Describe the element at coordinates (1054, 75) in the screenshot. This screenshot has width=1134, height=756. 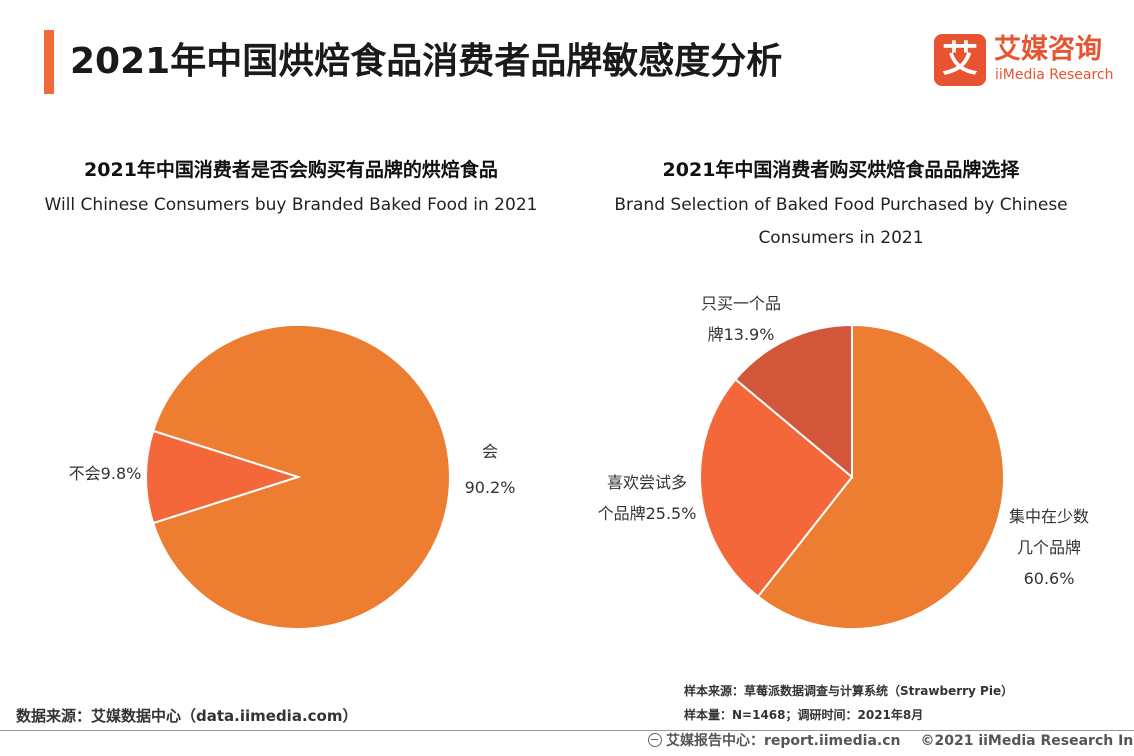
I see `logo-name-en: iiMedia Research` at that location.